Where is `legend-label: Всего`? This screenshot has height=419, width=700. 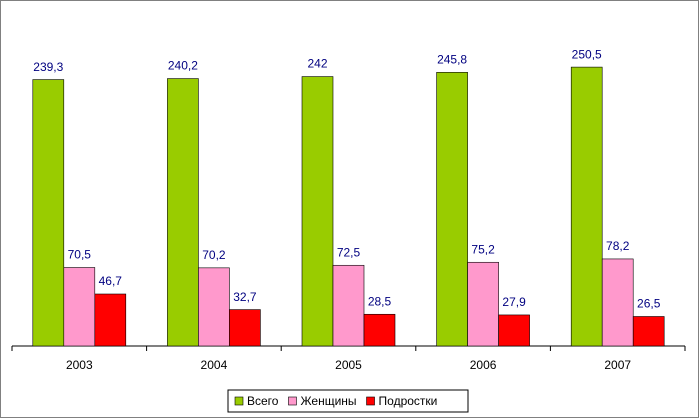 legend-label: Всего is located at coordinates (263, 401).